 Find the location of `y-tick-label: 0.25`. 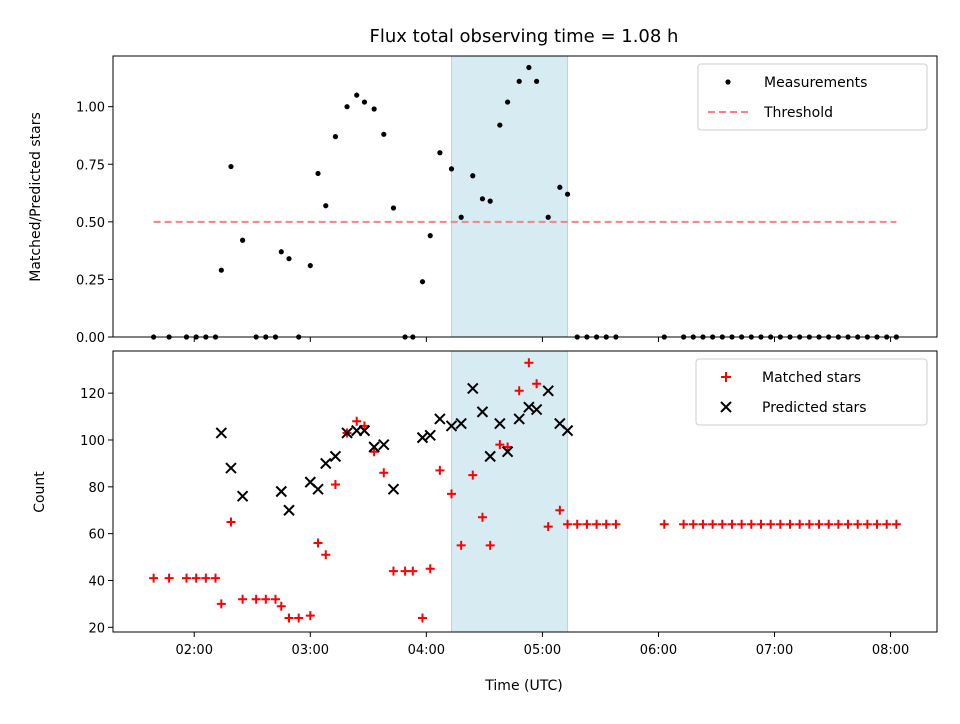

y-tick-label: 0.25 is located at coordinates (90, 280).